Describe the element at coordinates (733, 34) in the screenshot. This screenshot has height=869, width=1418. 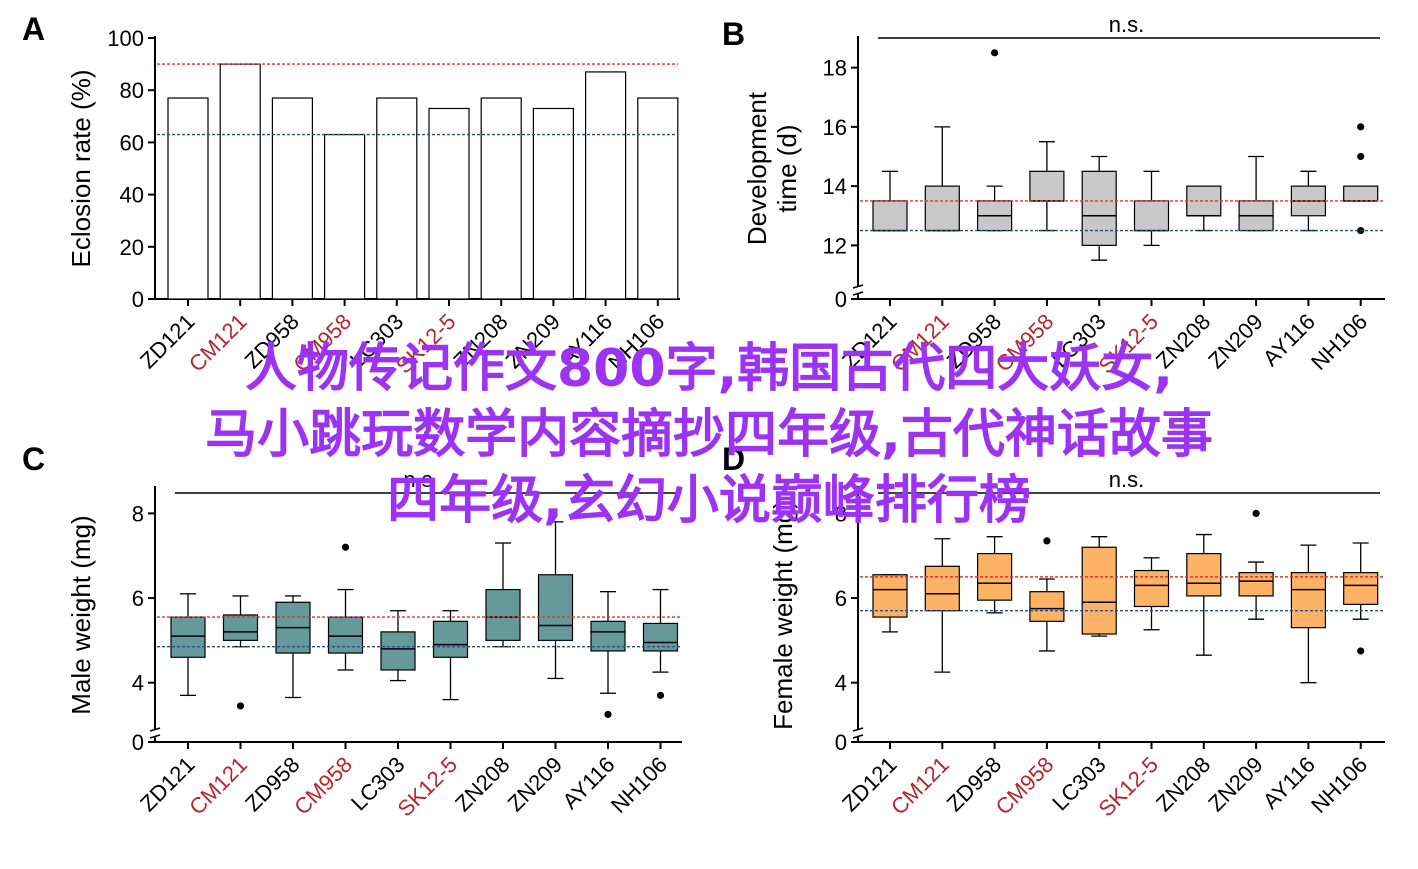
I see `panel-label-b: B` at that location.